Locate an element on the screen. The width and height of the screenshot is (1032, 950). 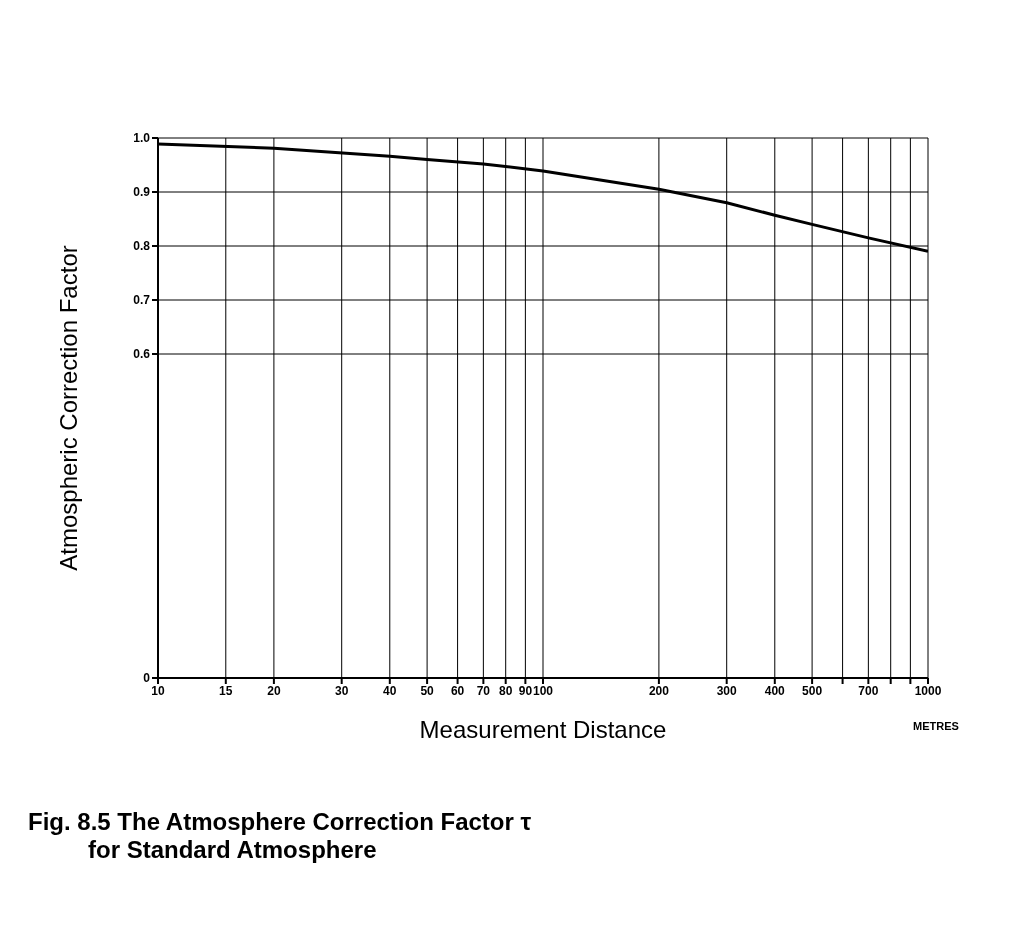
x-tick-label: 100 is located at coordinates (543, 690).